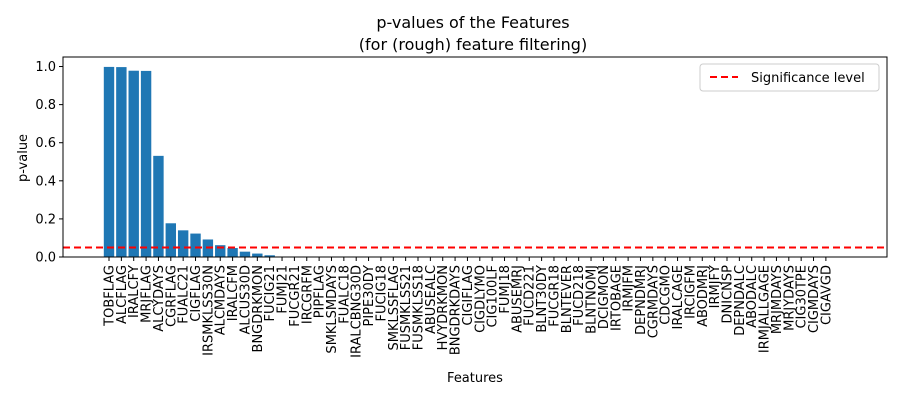 The image size is (900, 400). I want to click on x-tick-label: FUSMKLSS18, so click(419, 307).